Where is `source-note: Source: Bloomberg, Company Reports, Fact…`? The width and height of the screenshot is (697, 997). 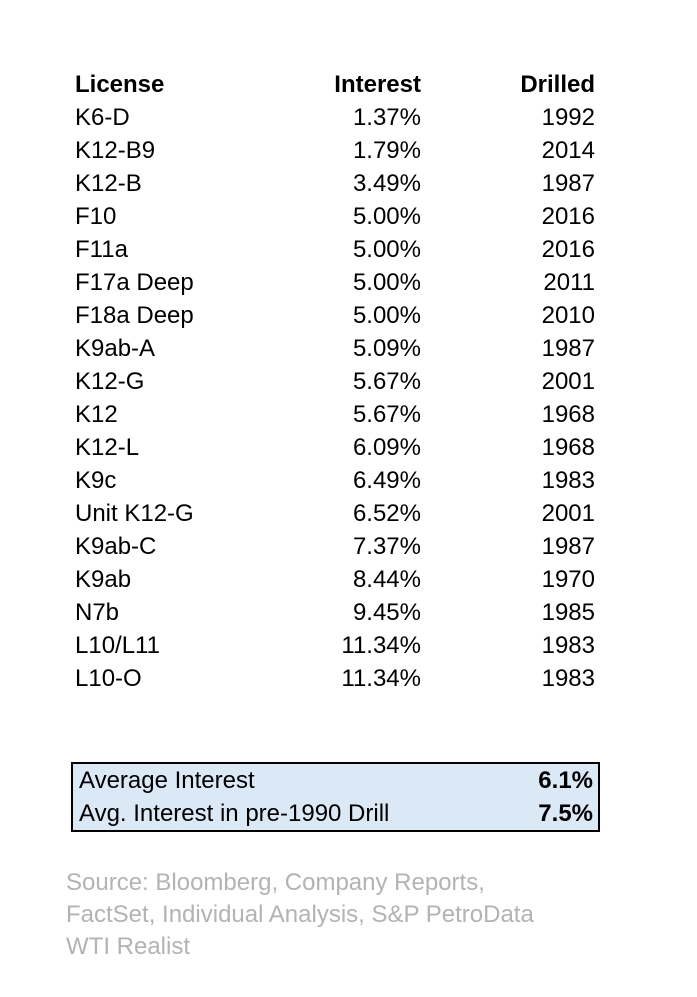
source-note: Source: Bloomberg, Company Reports, Fact… is located at coordinates (356, 915).